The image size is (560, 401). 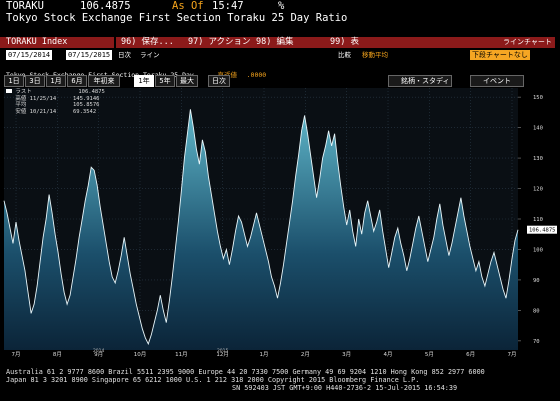 What do you see at coordinates (536, 281) in the screenshot?
I see `y-tick-label: 90` at bounding box center [536, 281].